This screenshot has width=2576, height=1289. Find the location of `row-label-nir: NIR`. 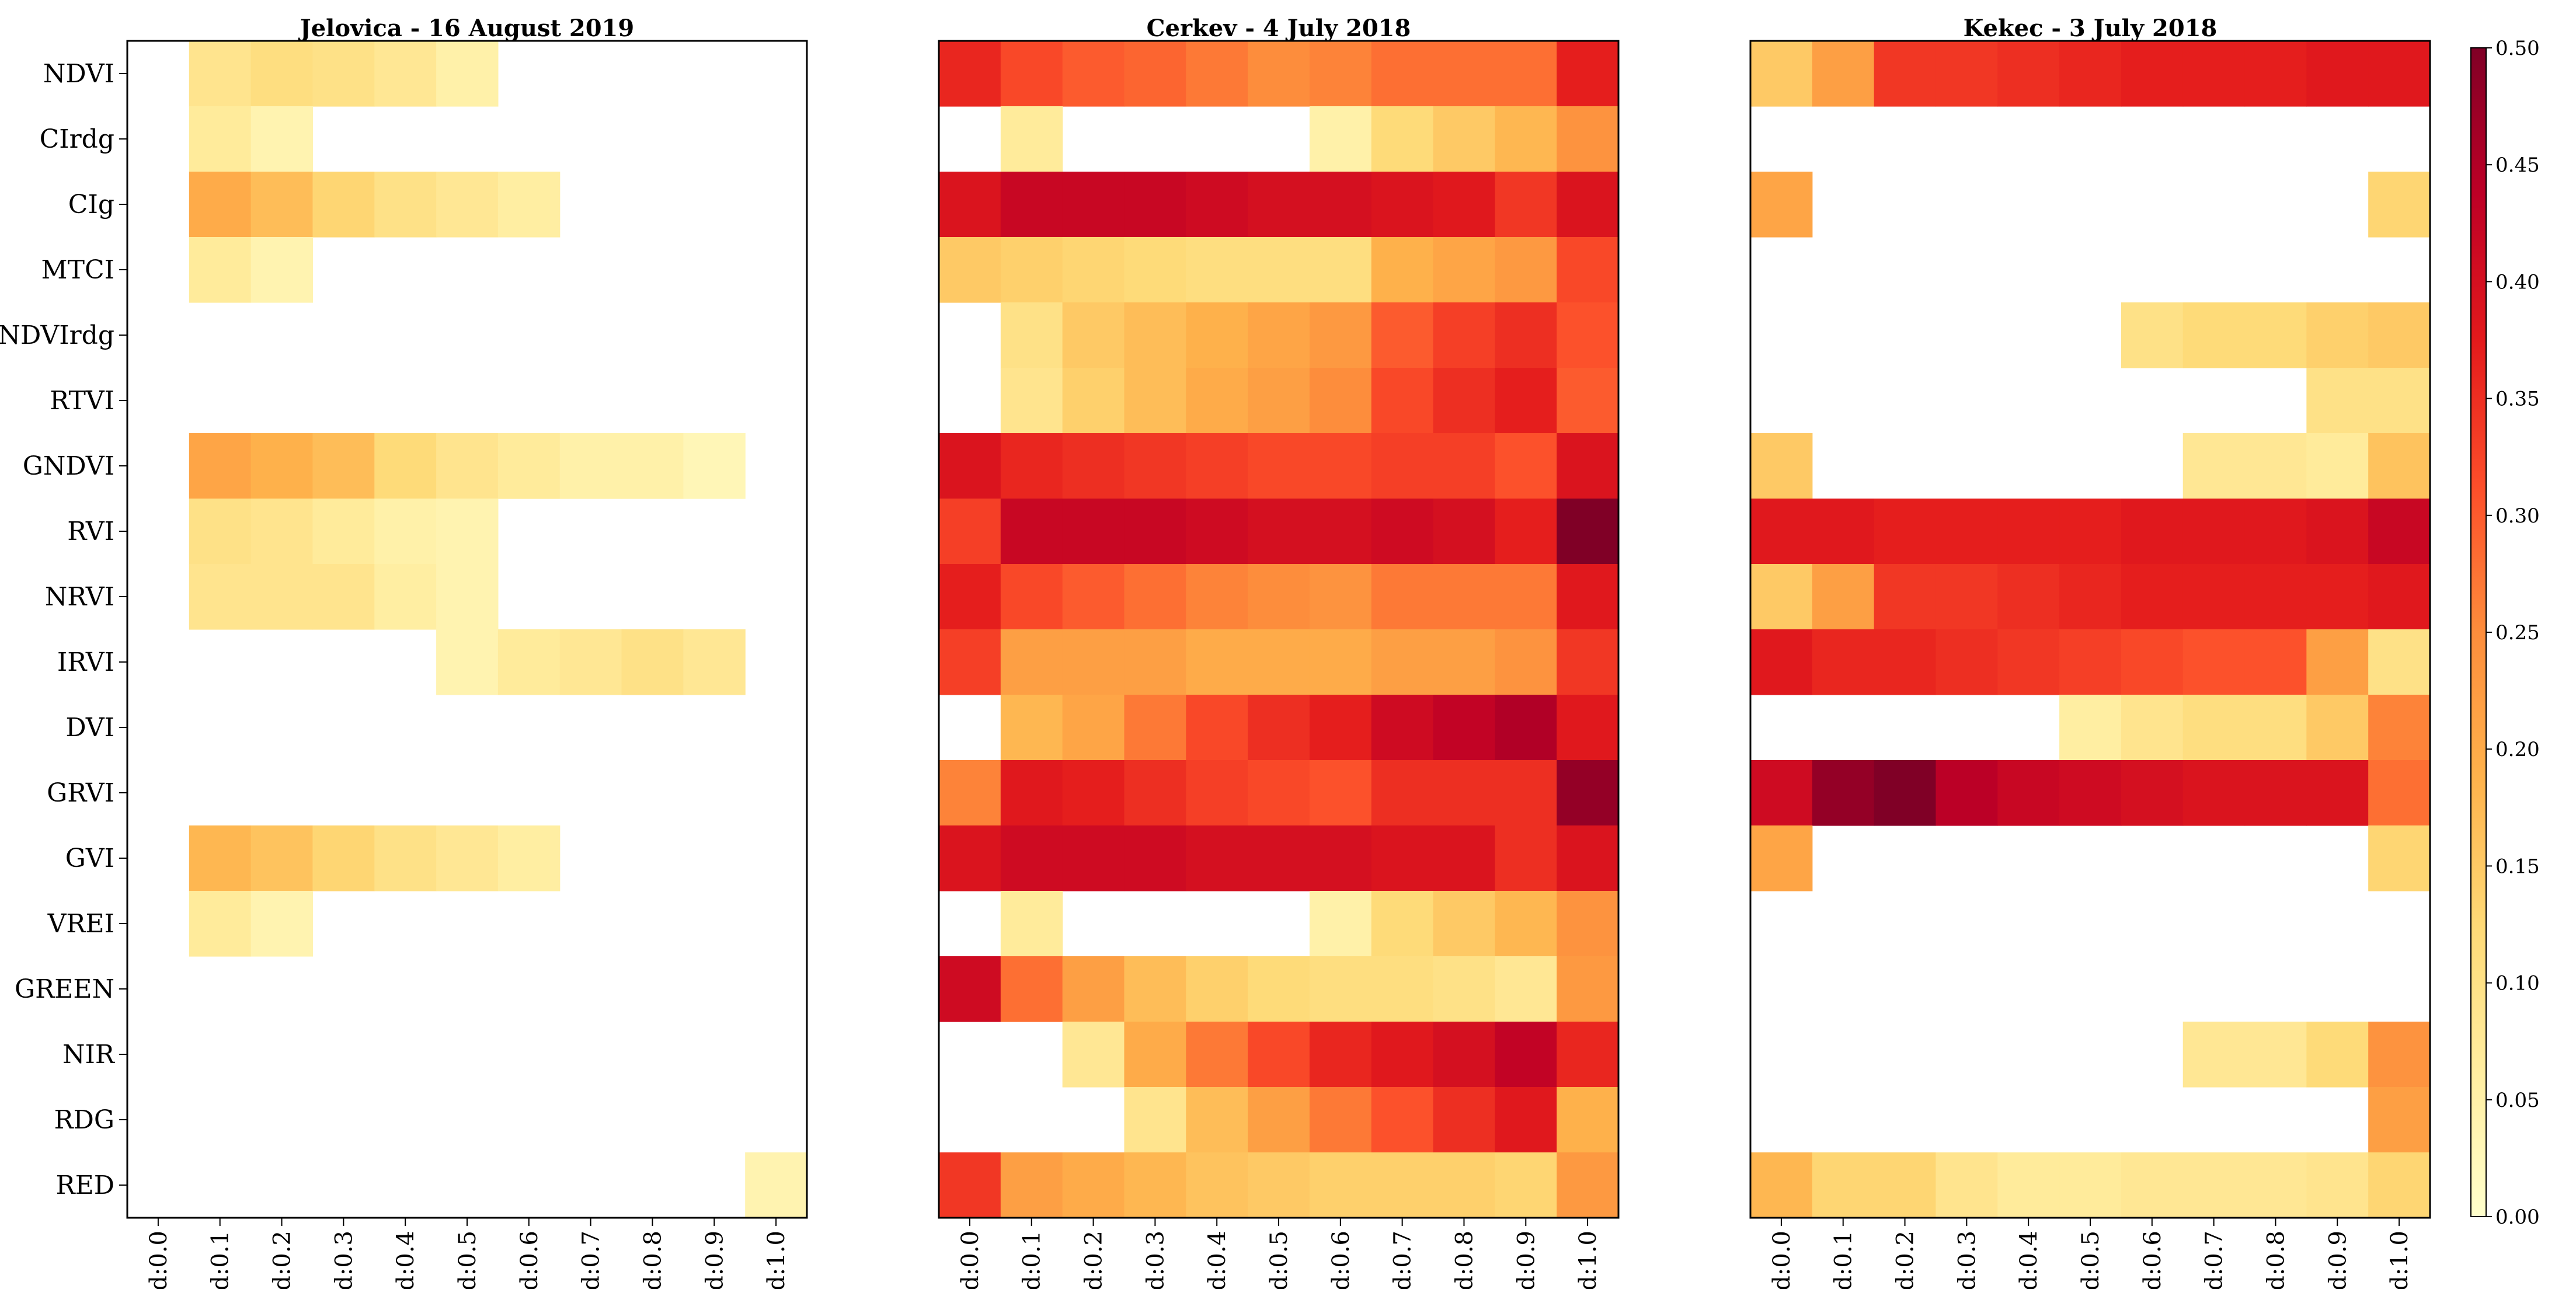

row-label-nir: NIR is located at coordinates (89, 1055).